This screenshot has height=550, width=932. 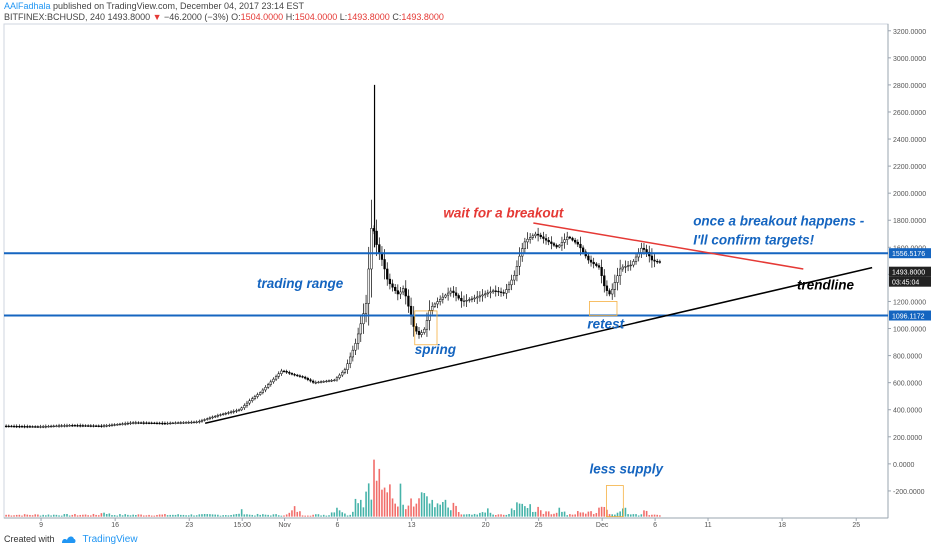 What do you see at coordinates (753, 240) in the screenshot?
I see `chart-annotation: I'll confirm targets!` at bounding box center [753, 240].